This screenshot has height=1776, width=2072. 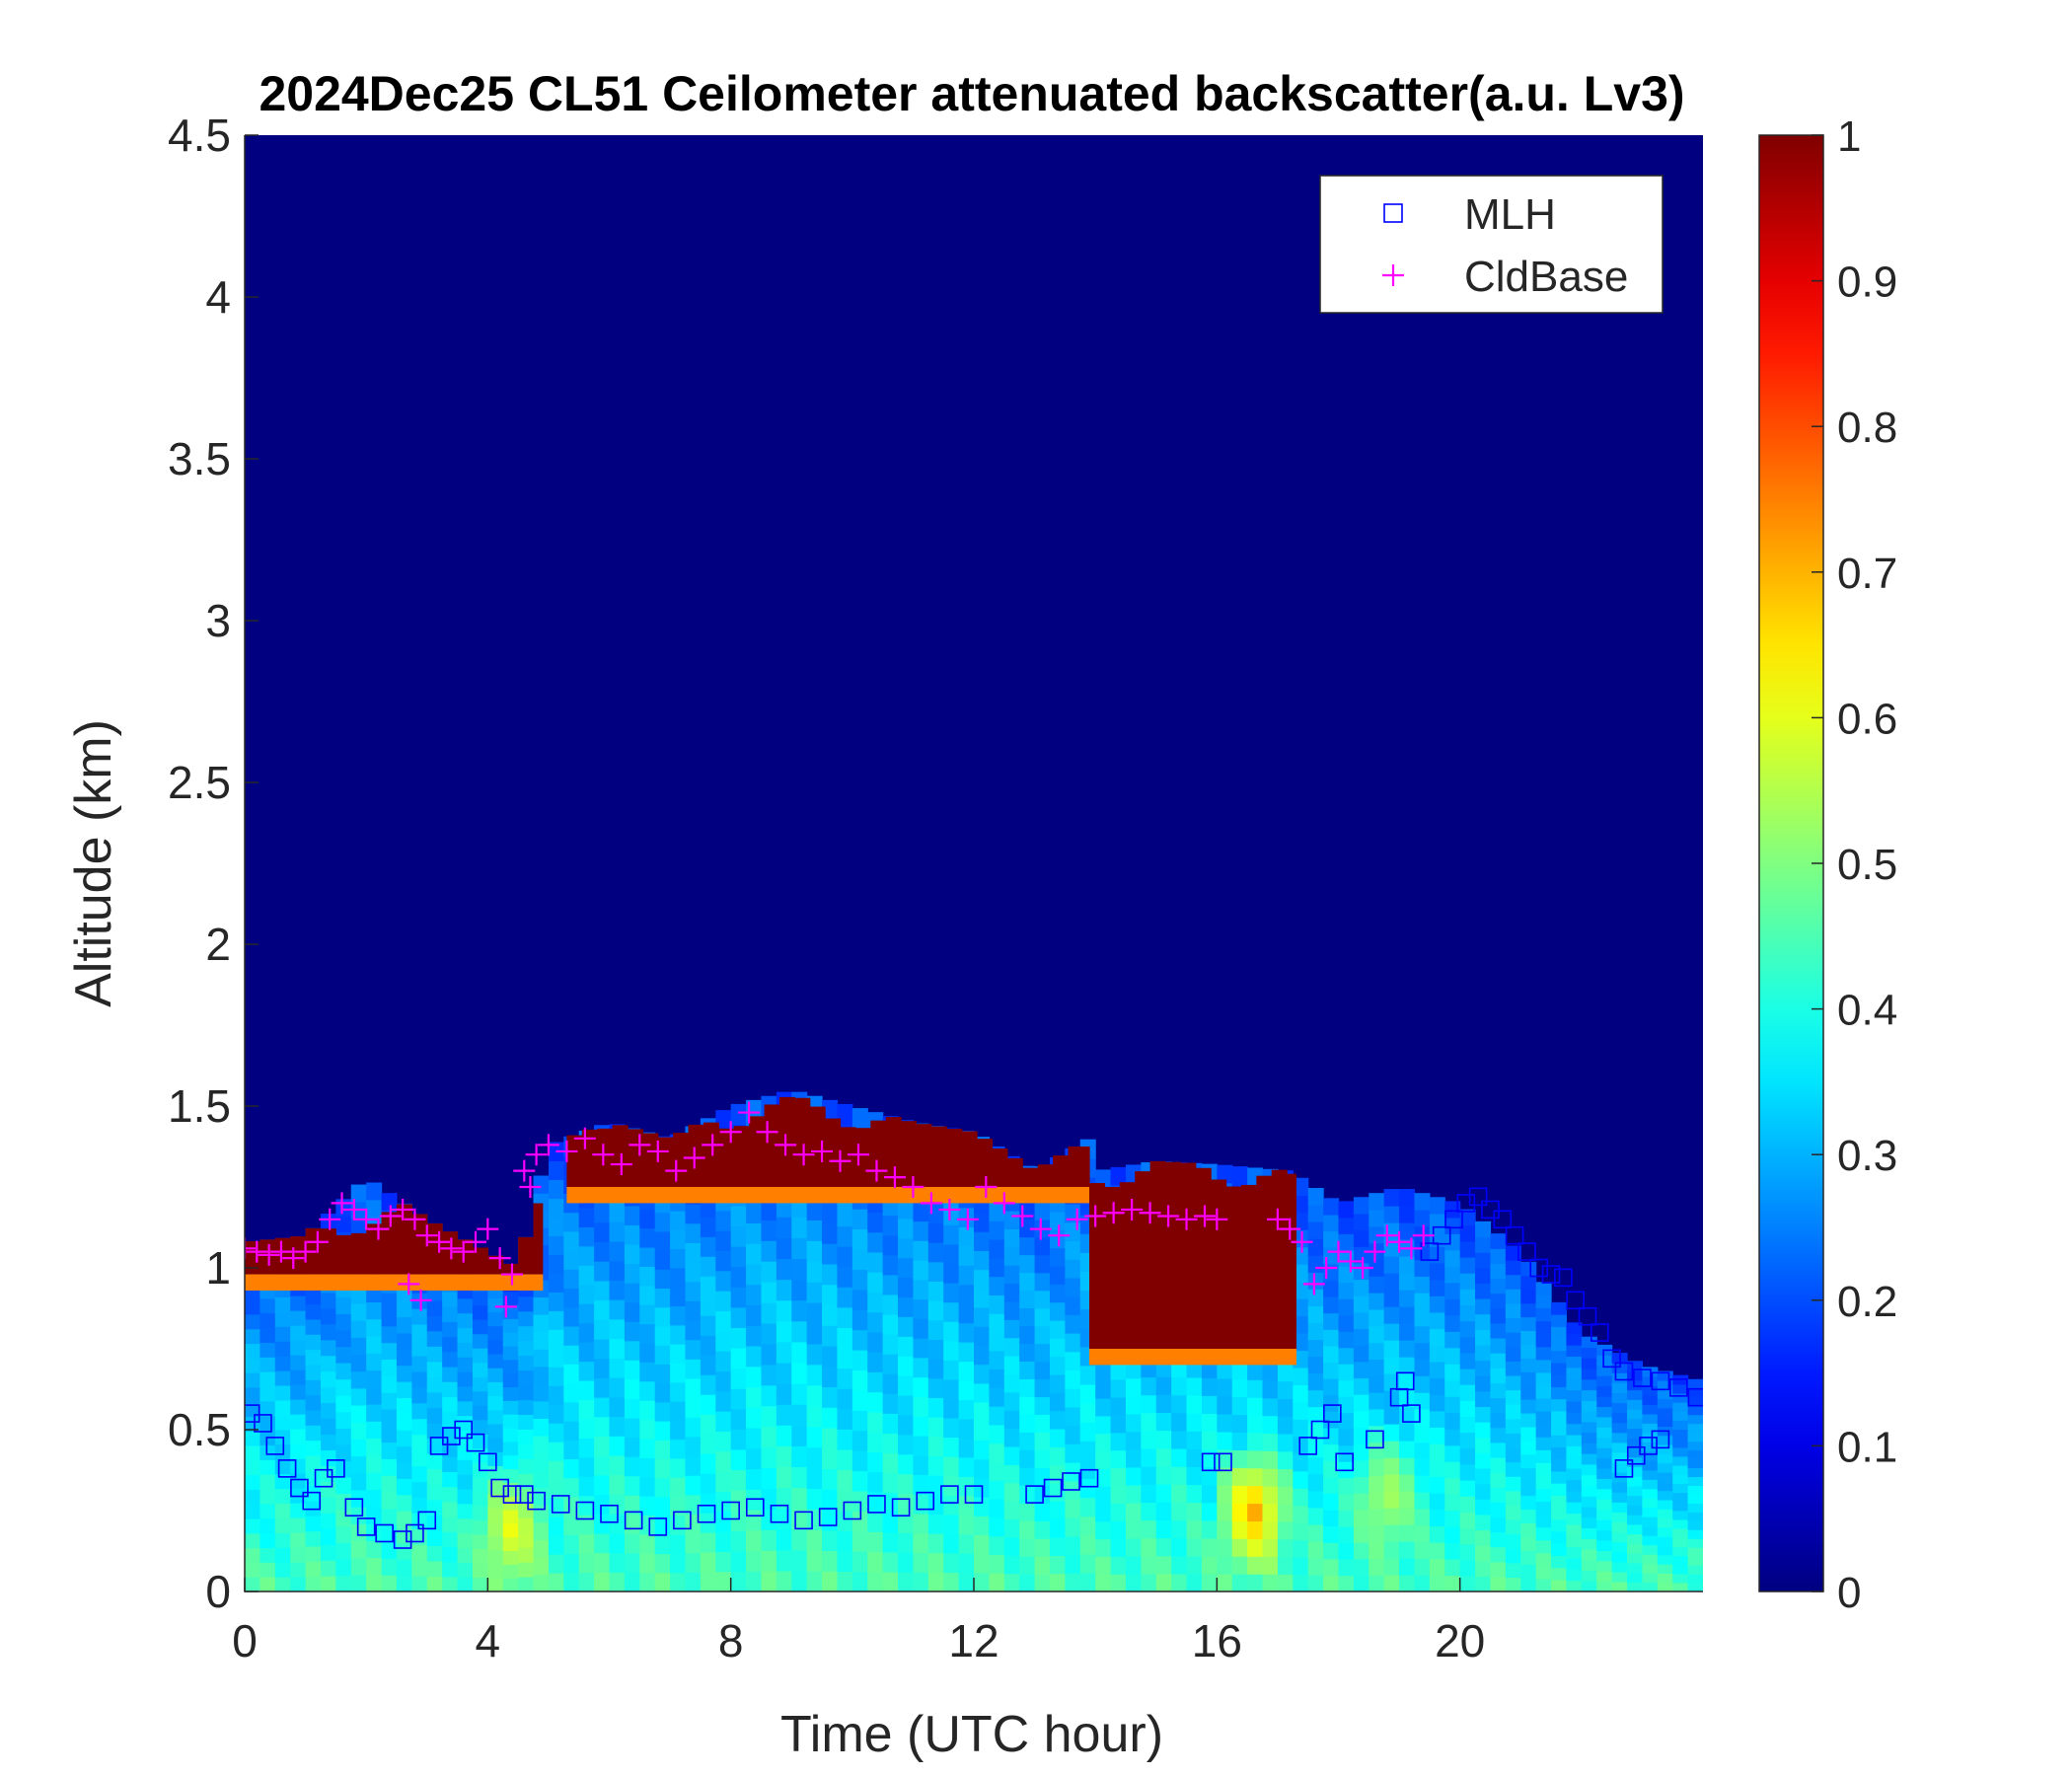 What do you see at coordinates (1546, 277) in the screenshot?
I see `legend-label: CldBase` at bounding box center [1546, 277].